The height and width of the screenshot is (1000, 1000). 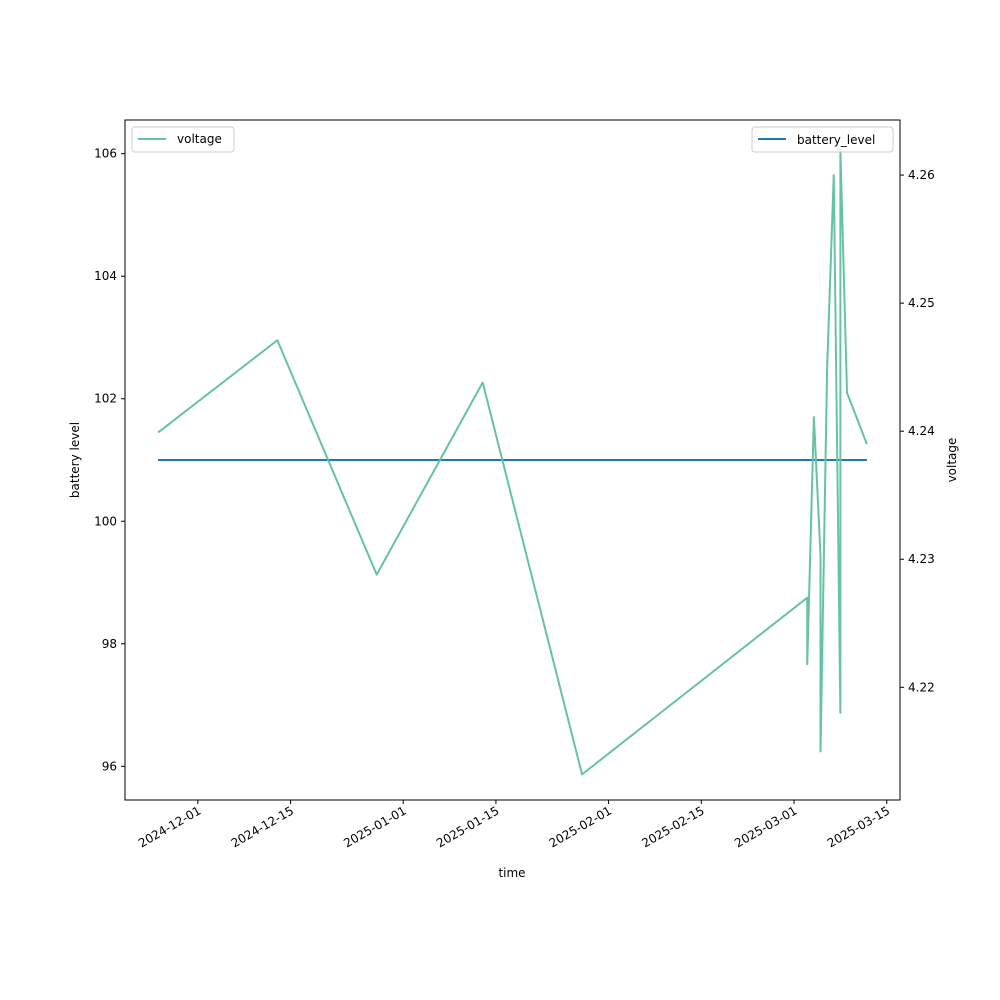 What do you see at coordinates (836, 140) in the screenshot?
I see `legend-battery-level-label: battery_level` at bounding box center [836, 140].